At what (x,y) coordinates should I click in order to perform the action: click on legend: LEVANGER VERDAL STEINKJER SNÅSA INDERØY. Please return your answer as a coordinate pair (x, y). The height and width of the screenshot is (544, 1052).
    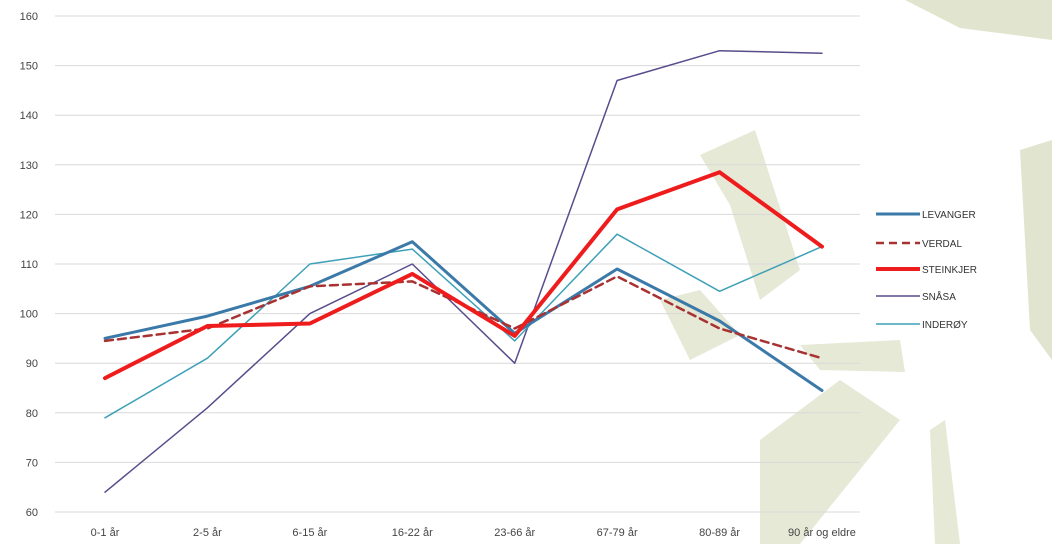
    Looking at the image, I should click on (926, 270).